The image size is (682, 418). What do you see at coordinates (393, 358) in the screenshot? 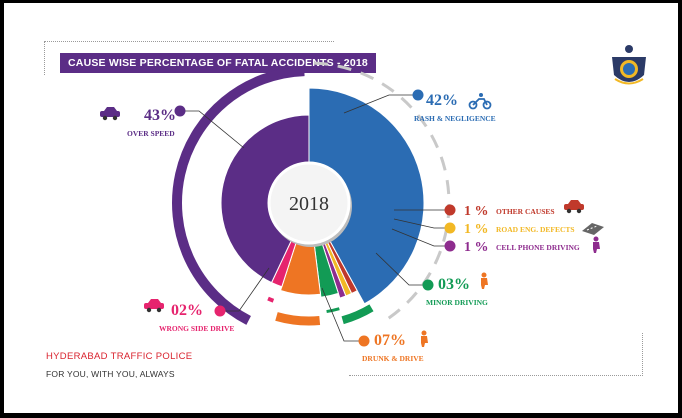
I see `slice-category-label: DRUNK & DRIVE` at bounding box center [393, 358].